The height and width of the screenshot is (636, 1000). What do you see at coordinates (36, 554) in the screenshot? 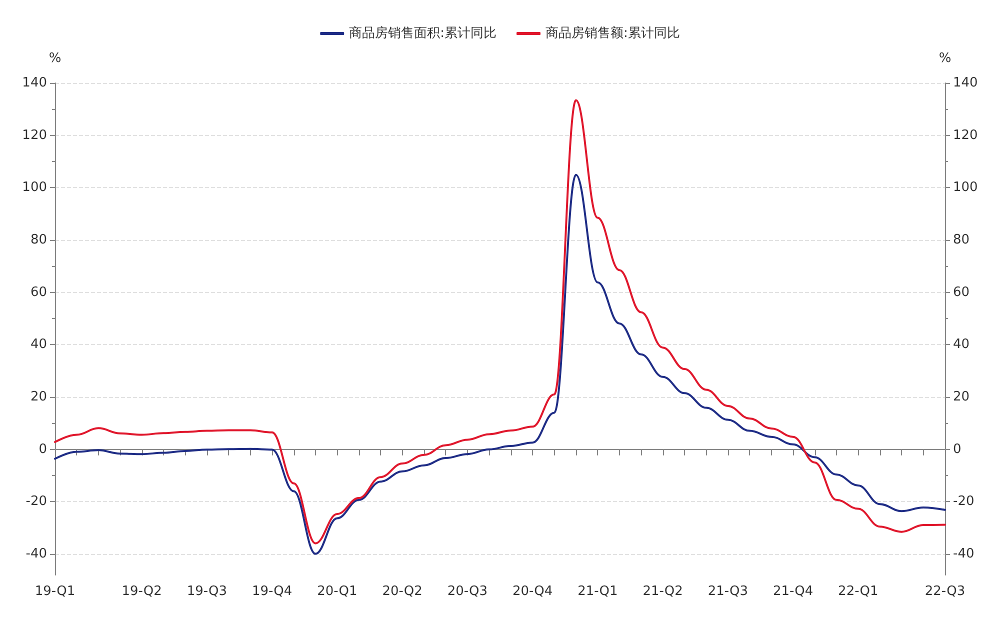
I see `y-tick-label: -40` at bounding box center [36, 554].